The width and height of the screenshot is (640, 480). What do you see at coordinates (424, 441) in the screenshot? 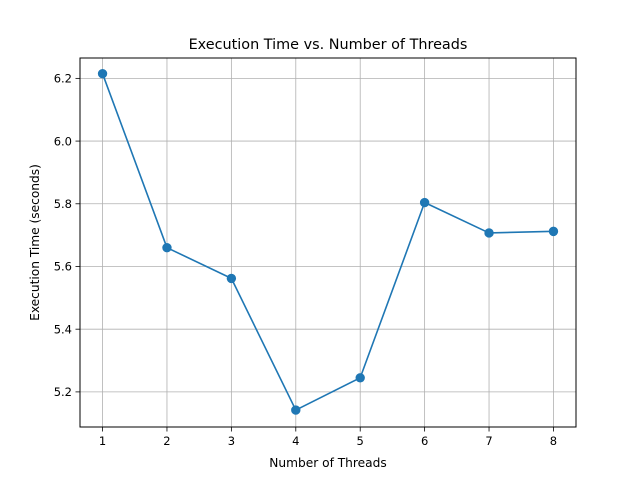
I see `x-tick-label: 6` at bounding box center [424, 441].